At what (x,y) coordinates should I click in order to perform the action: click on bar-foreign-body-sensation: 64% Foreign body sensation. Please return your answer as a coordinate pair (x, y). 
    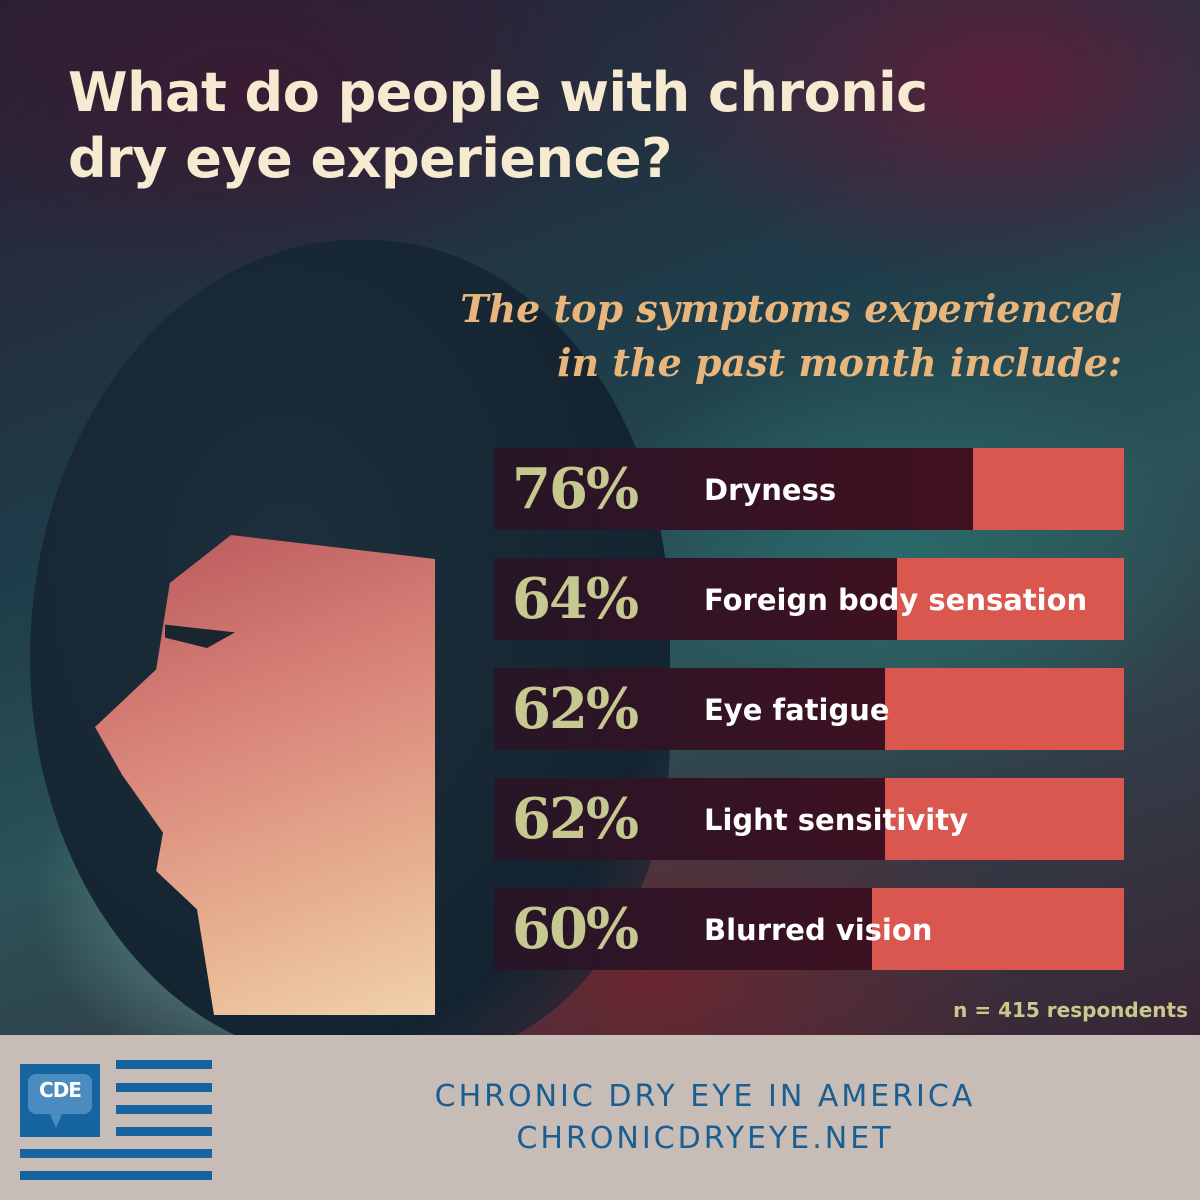
    Looking at the image, I should click on (809, 599).